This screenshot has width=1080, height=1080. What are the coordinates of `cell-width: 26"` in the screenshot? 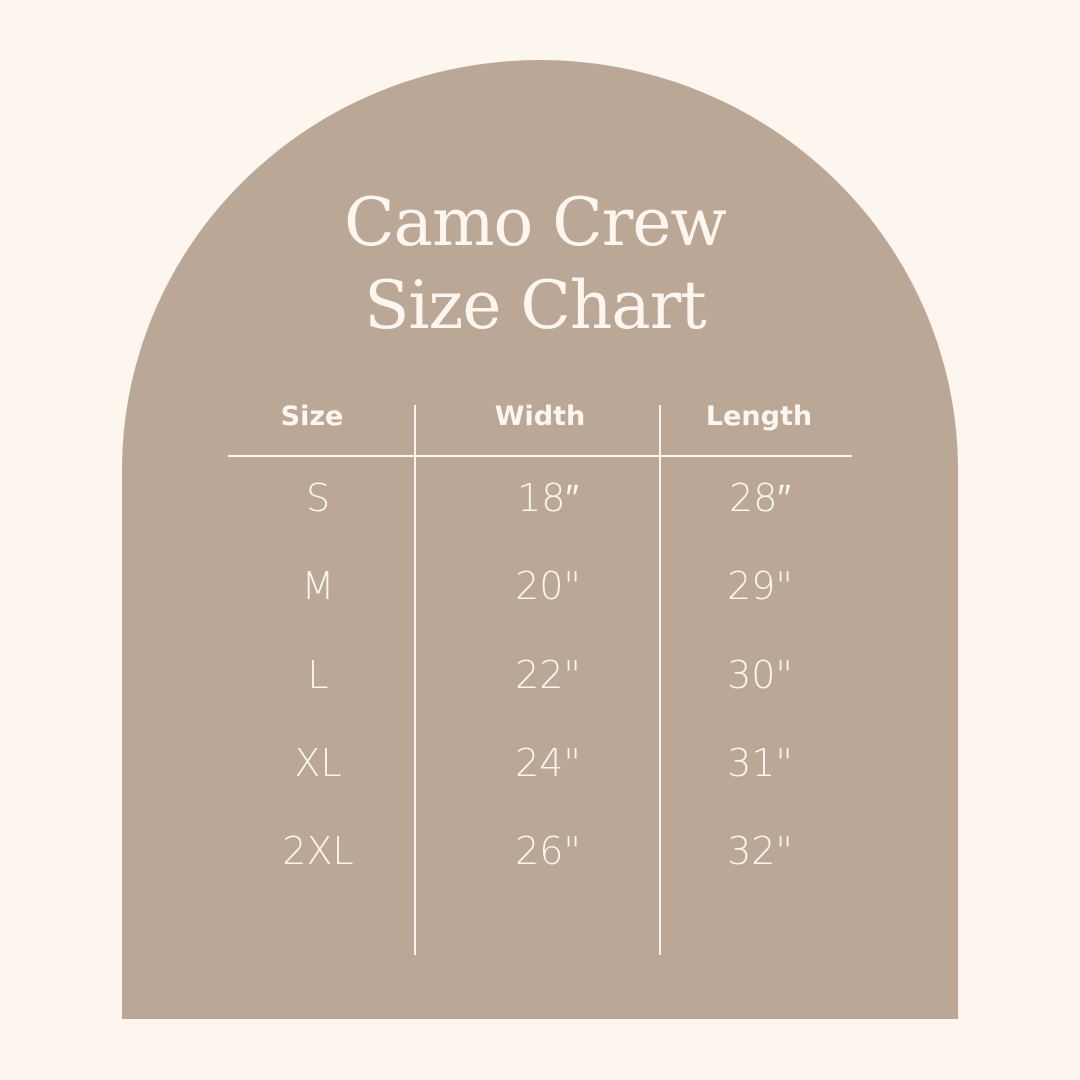 It's located at (548, 851).